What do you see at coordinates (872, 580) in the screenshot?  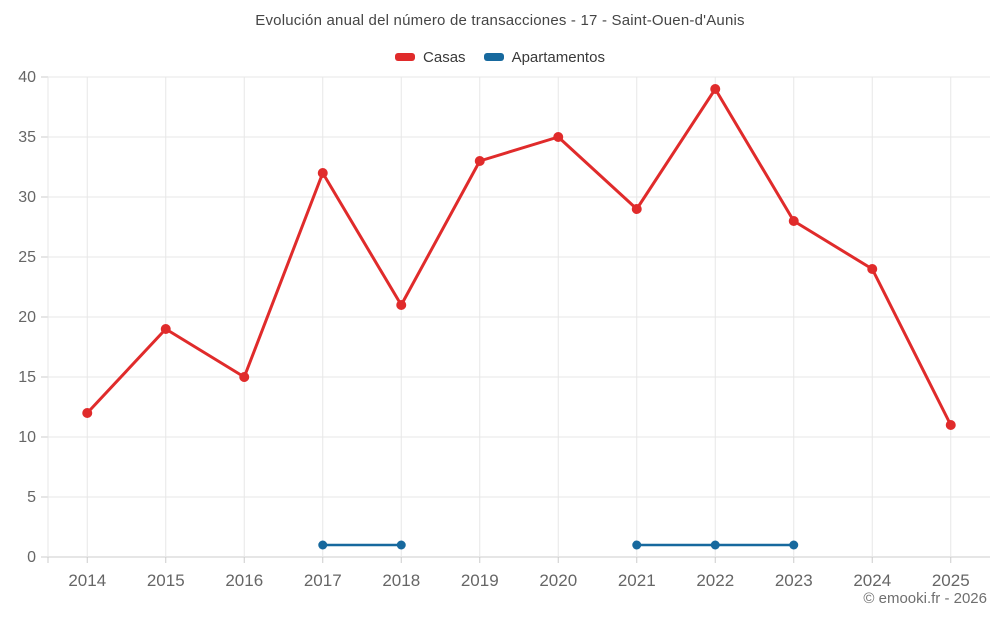 I see `x-tick-label: 2024` at bounding box center [872, 580].